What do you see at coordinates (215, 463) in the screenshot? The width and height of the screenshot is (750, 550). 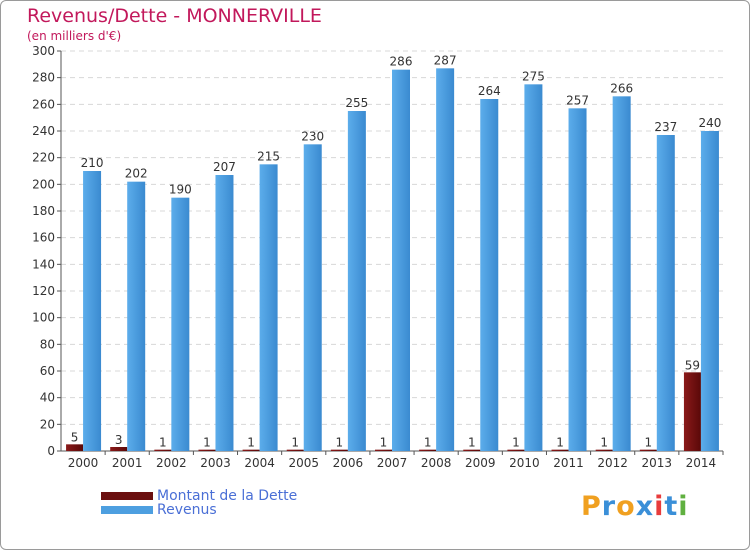 I see `x-tick-label-2003: 2003` at bounding box center [215, 463].